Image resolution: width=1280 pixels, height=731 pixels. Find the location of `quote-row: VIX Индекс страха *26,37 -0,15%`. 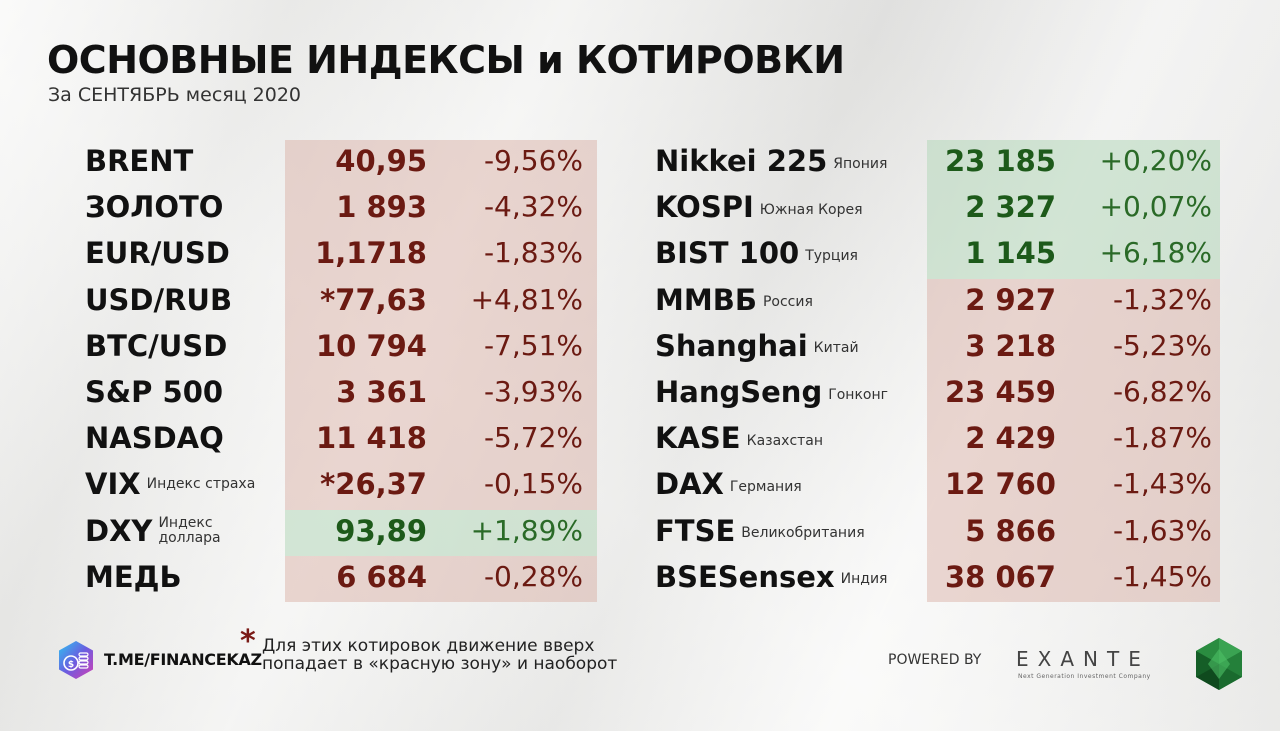

quote-row: VIX Индекс страха *26,37 -0,15% is located at coordinates (367, 486).